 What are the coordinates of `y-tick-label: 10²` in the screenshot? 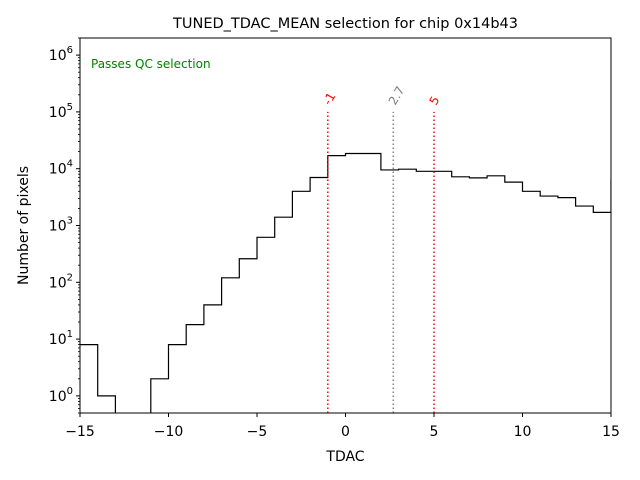 It's located at (61, 281).